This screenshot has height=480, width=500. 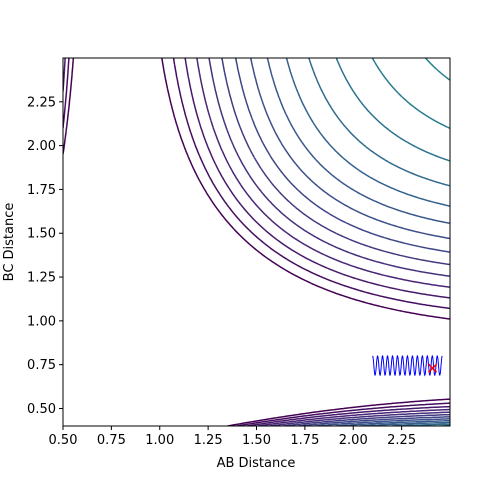 I want to click on y-tick-label: 1.00, so click(x=41, y=321).